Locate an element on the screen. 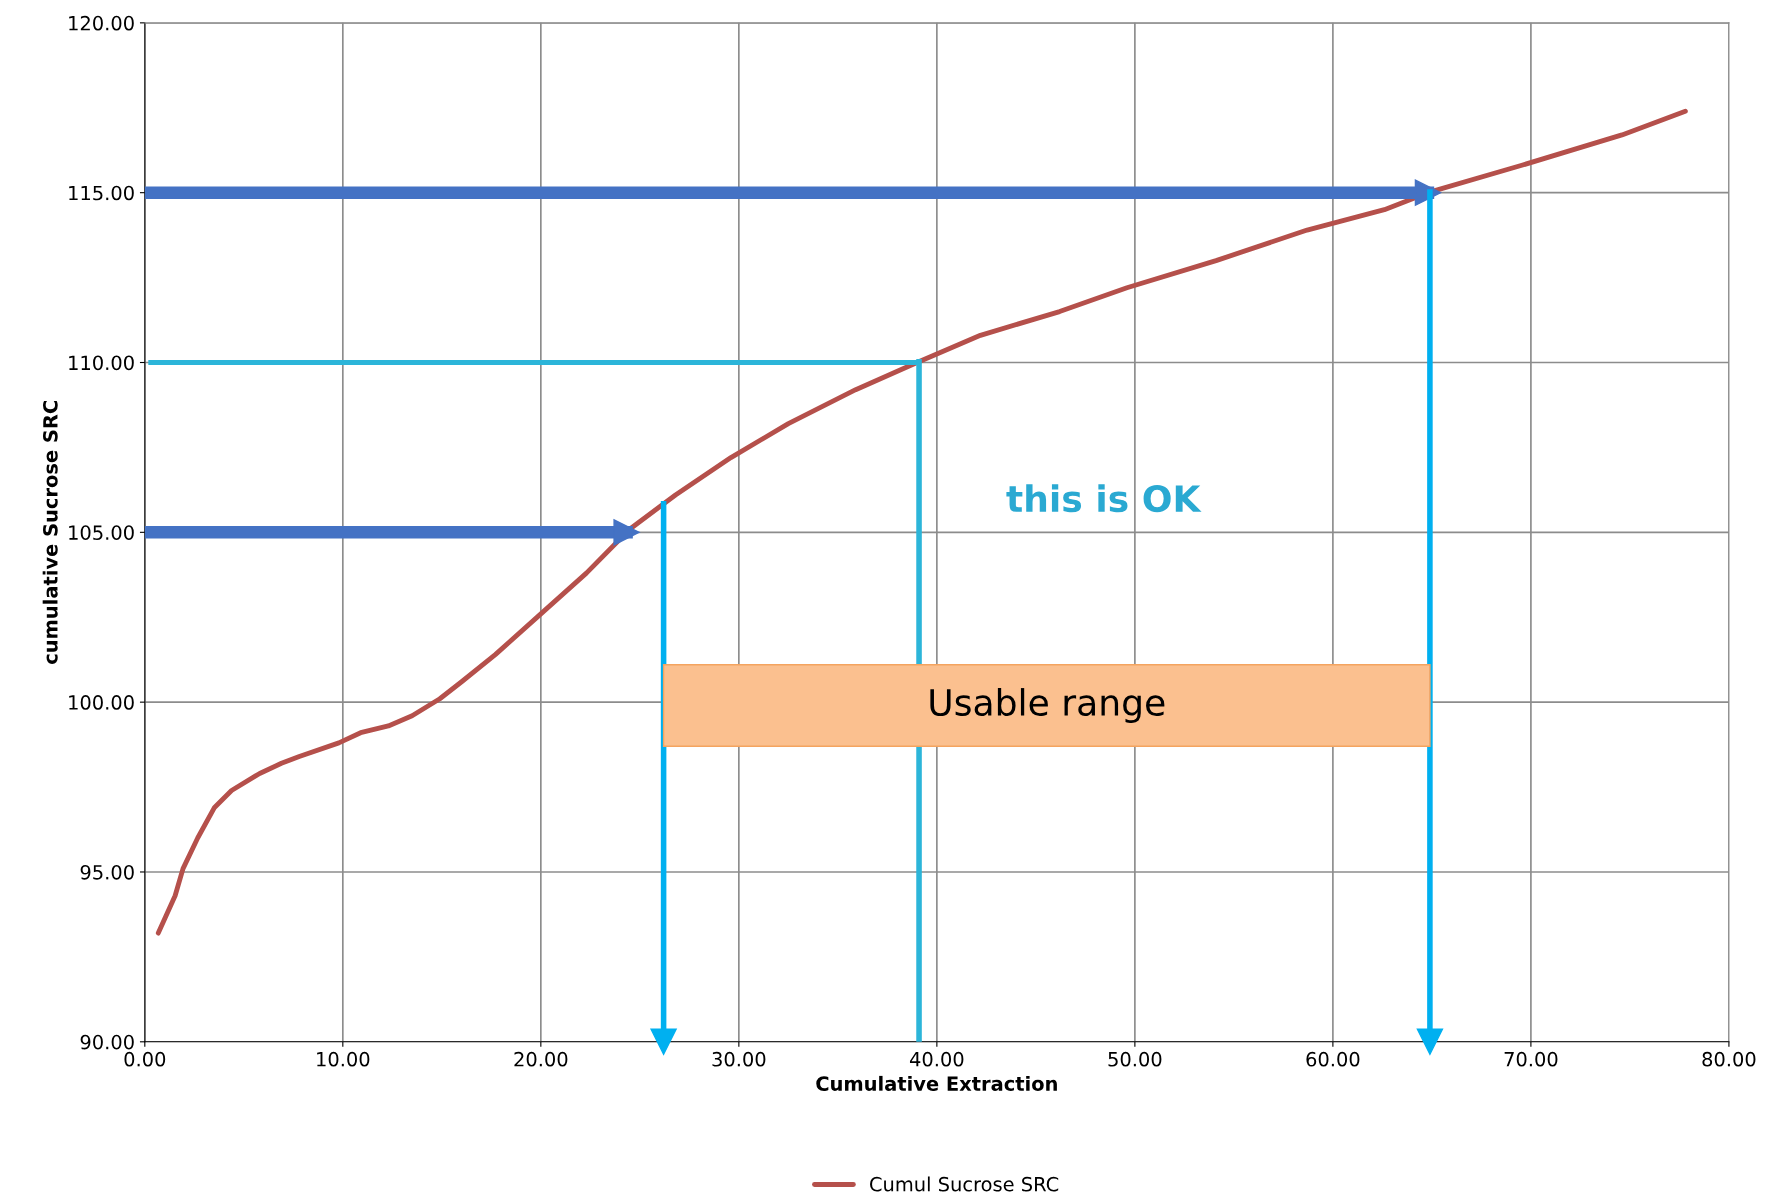  legend-label: Cumul Sucrose SRC is located at coordinates (964, 1184).